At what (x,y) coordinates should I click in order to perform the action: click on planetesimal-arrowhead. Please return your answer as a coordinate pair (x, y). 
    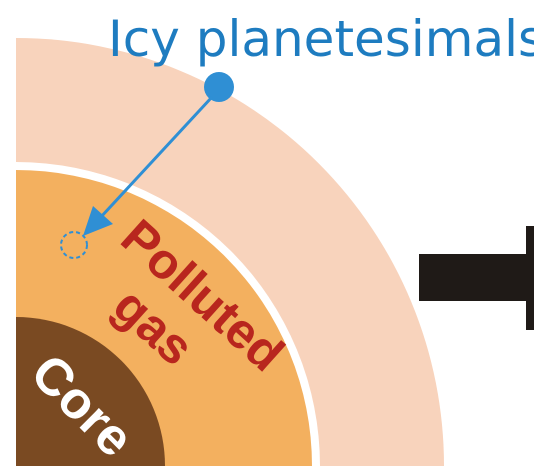
    Looking at the image, I should click on (98, 221).